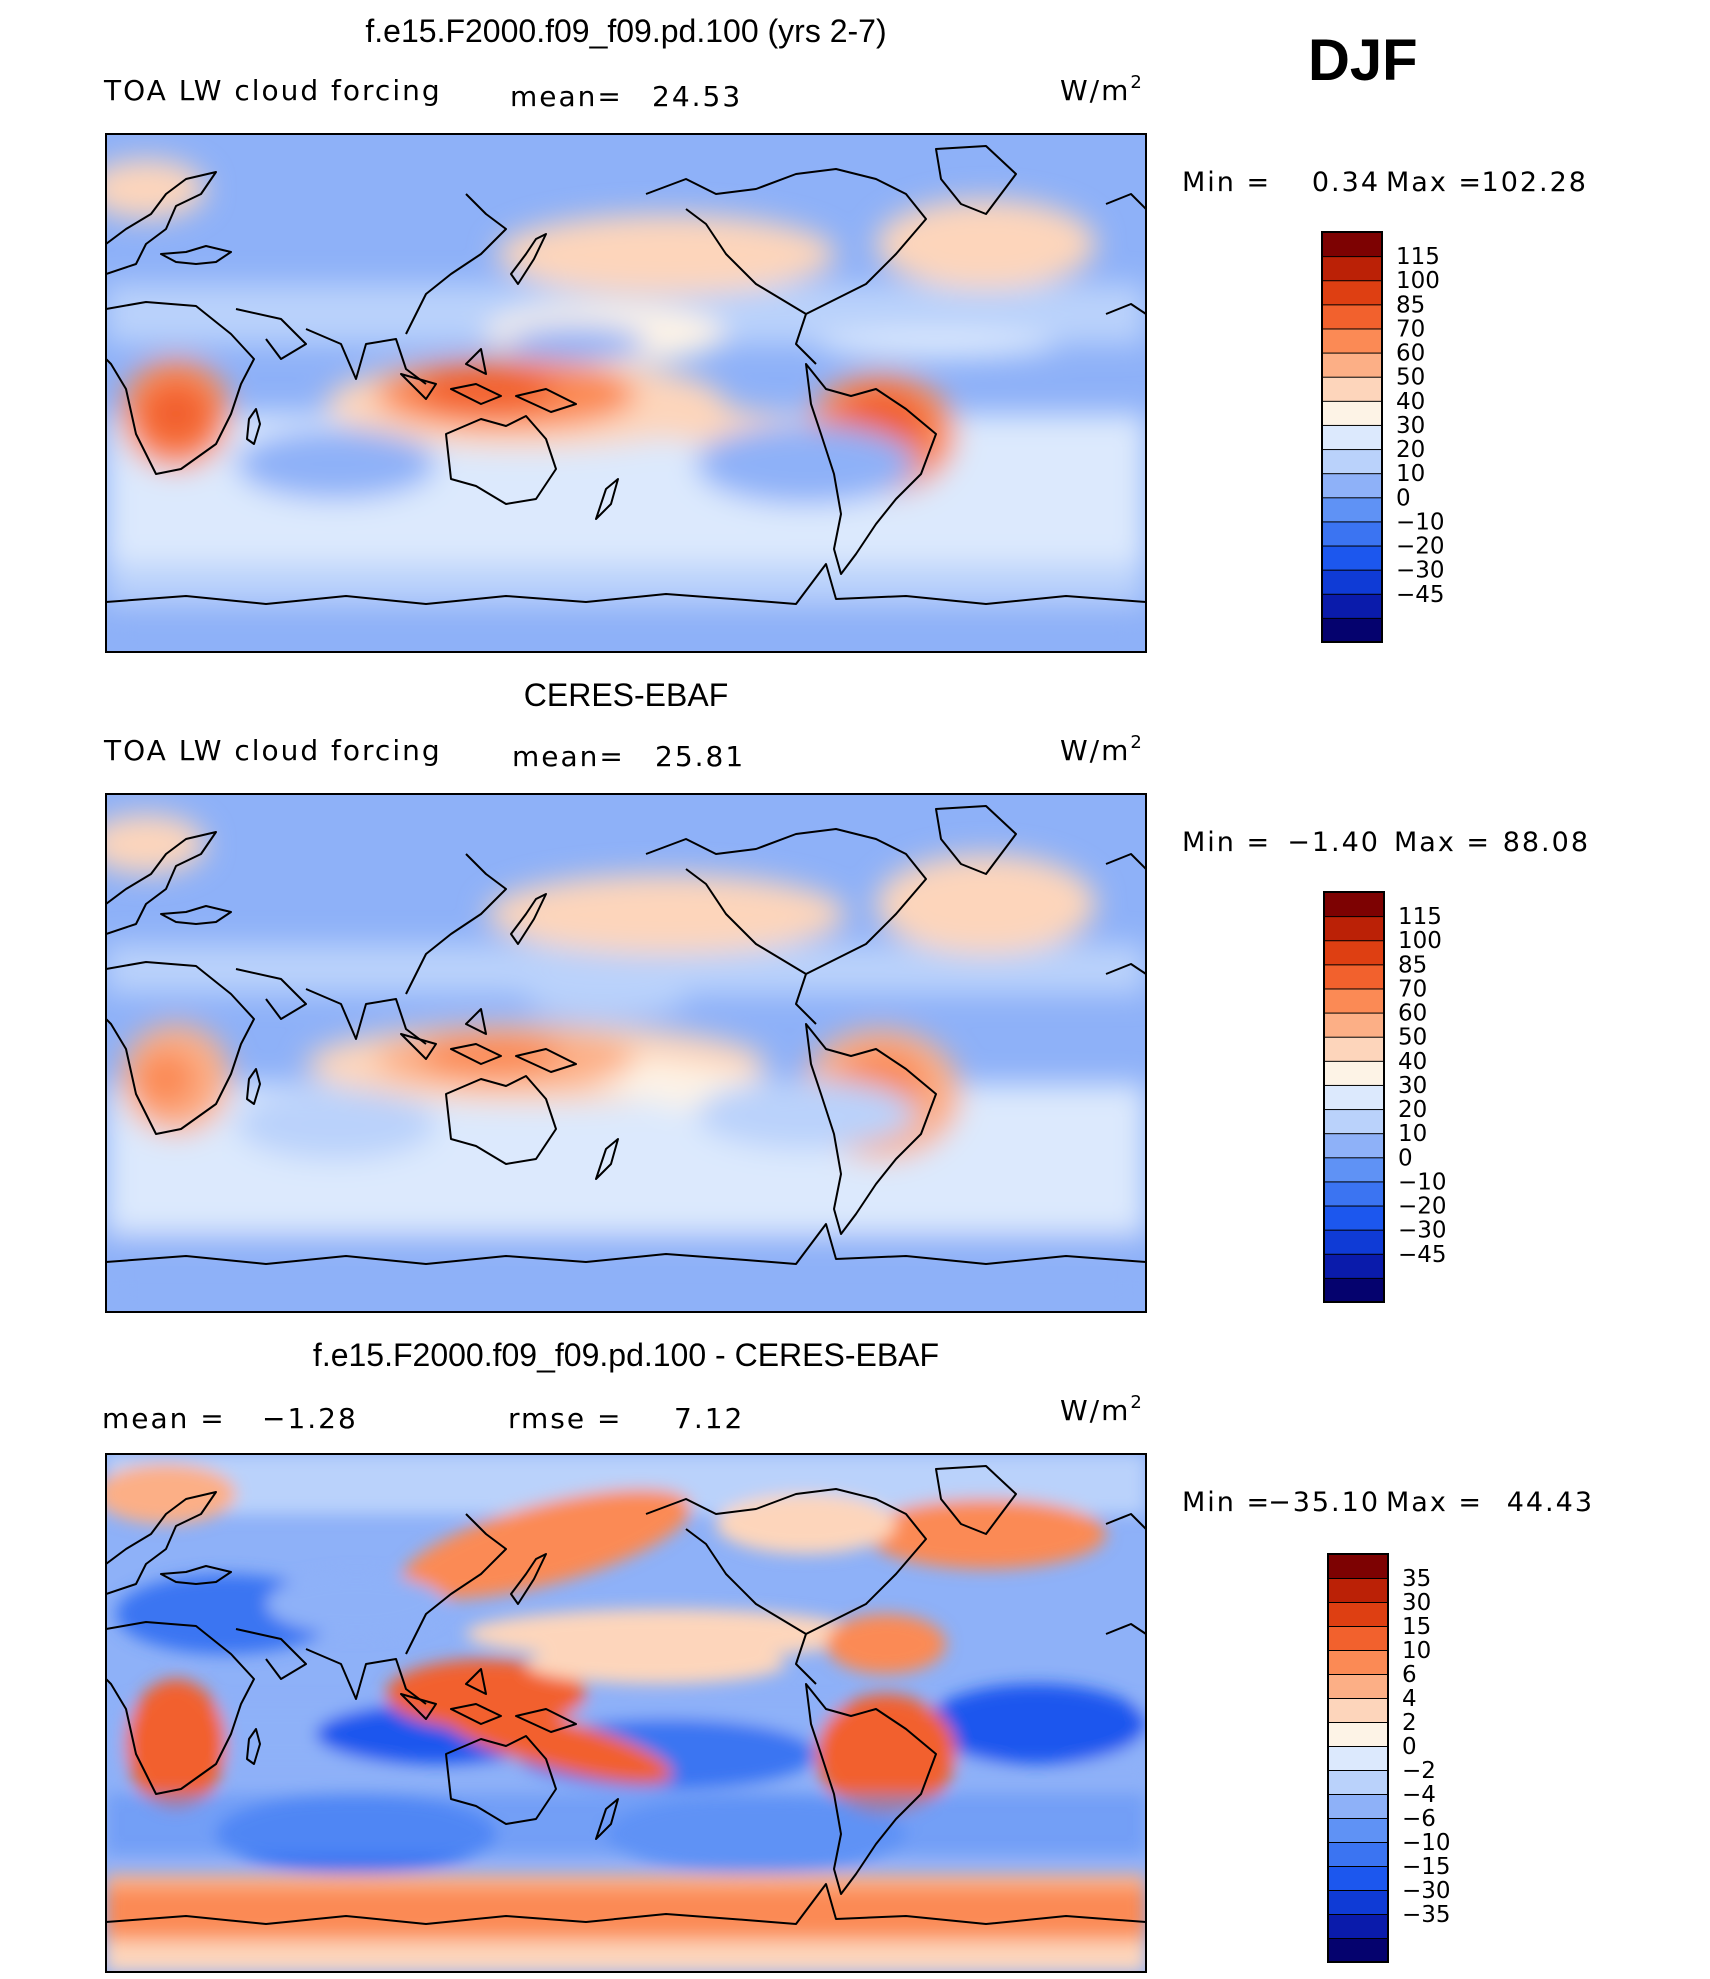  I want to click on colorbar-tick-label: 6, so click(1409, 1675).